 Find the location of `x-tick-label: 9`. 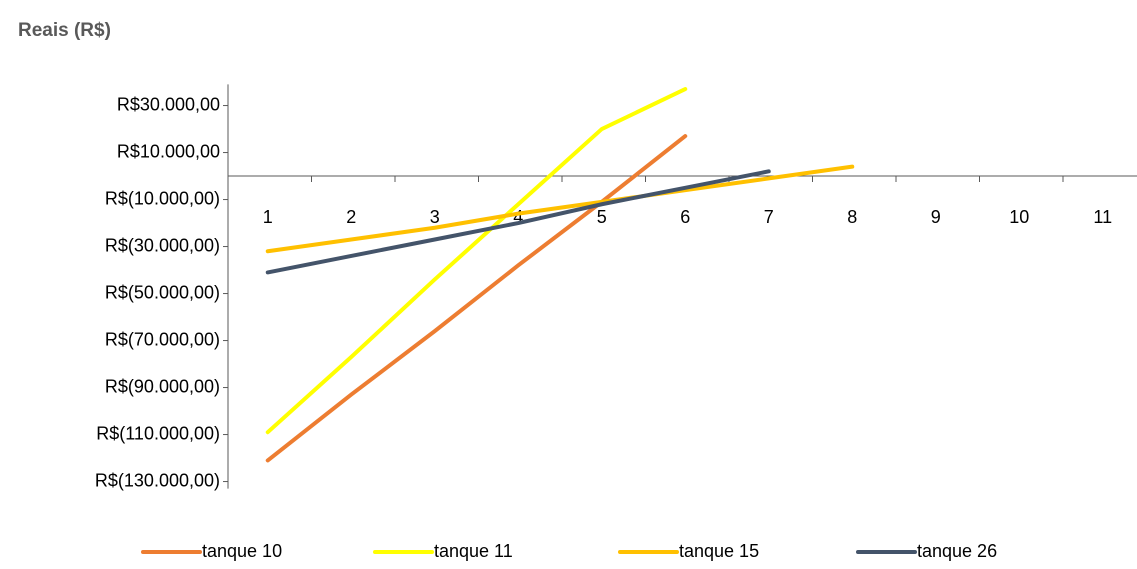

x-tick-label: 9 is located at coordinates (936, 217).